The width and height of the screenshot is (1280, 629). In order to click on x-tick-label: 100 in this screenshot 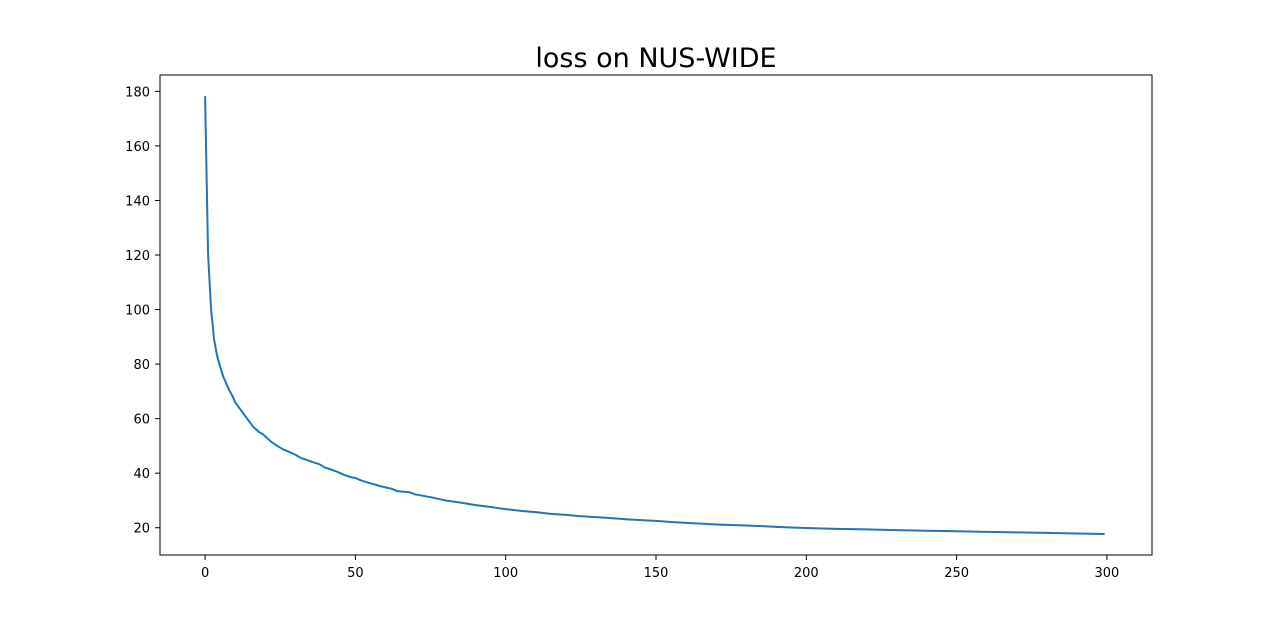, I will do `click(505, 573)`.